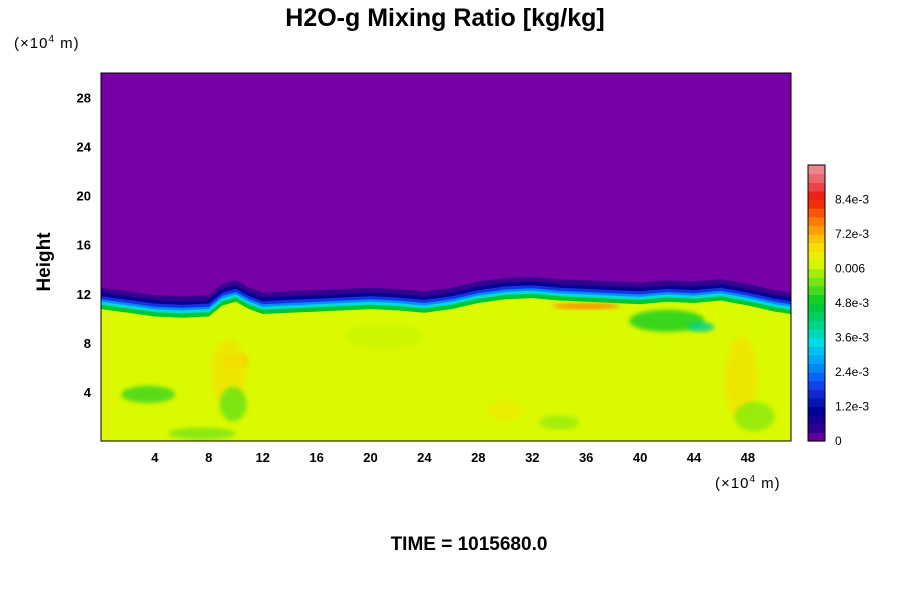 This screenshot has width=900, height=600. Describe the element at coordinates (768, 483) in the screenshot. I see `x-unit-suffix: m)` at that location.